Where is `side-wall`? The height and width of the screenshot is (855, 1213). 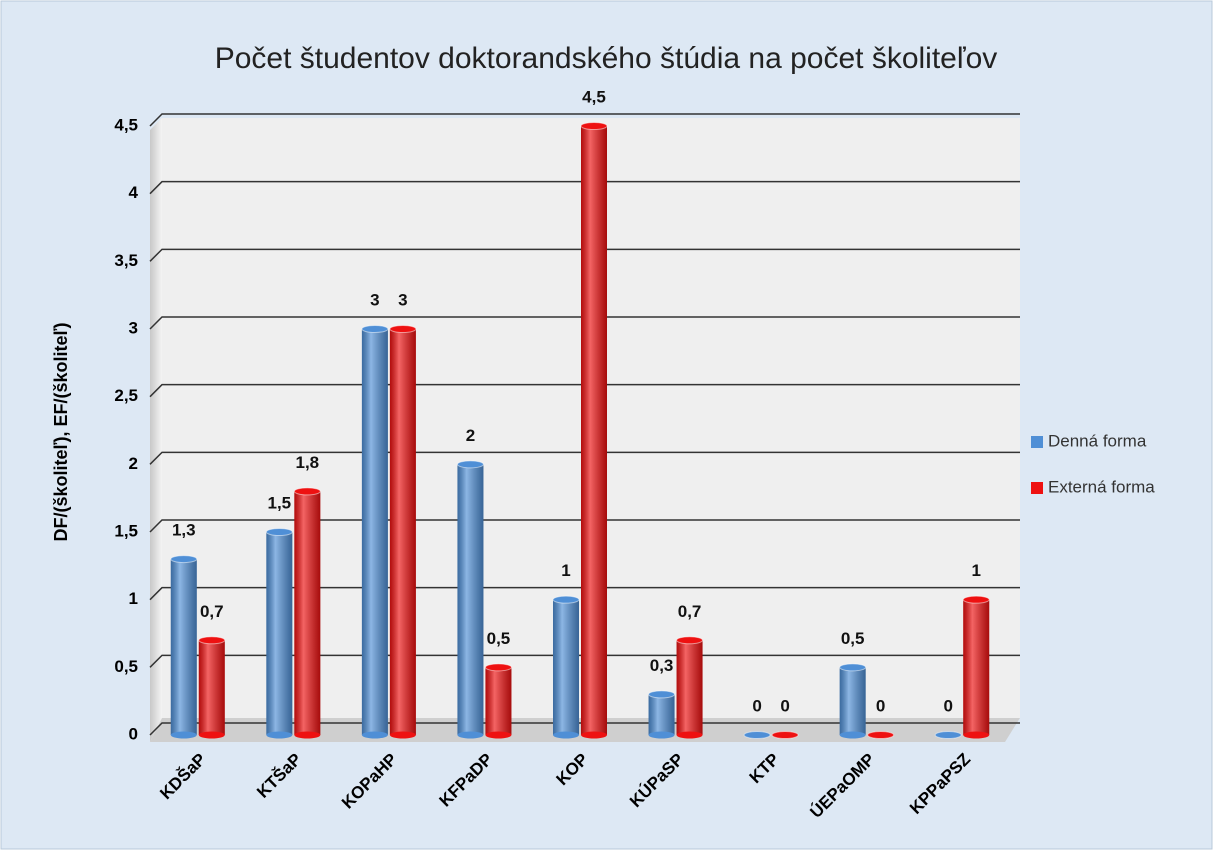 side-wall is located at coordinates (156, 430).